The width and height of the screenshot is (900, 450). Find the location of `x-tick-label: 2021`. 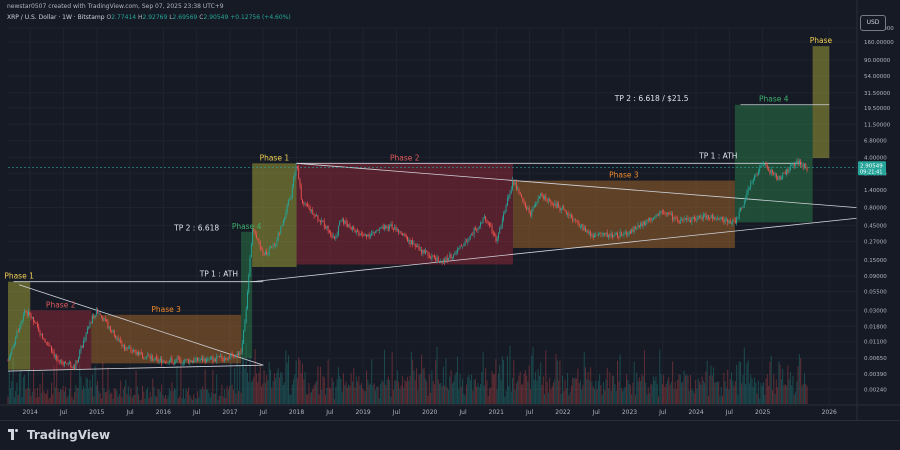

x-tick-label: 2021 is located at coordinates (496, 412).